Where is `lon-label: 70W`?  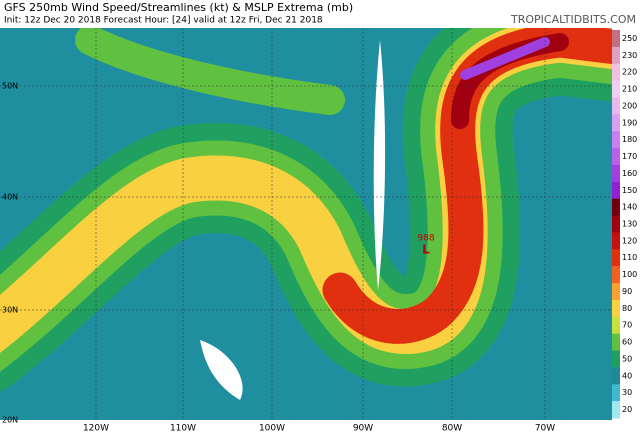
lon-label: 70W is located at coordinates (545, 429).